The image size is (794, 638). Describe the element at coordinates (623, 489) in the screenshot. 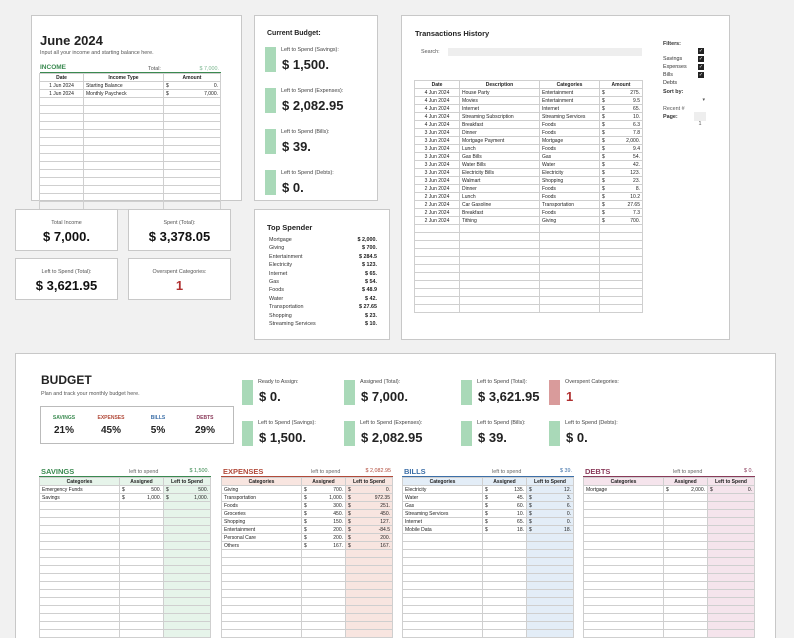

I see `budget-category: Mortgage` at that location.